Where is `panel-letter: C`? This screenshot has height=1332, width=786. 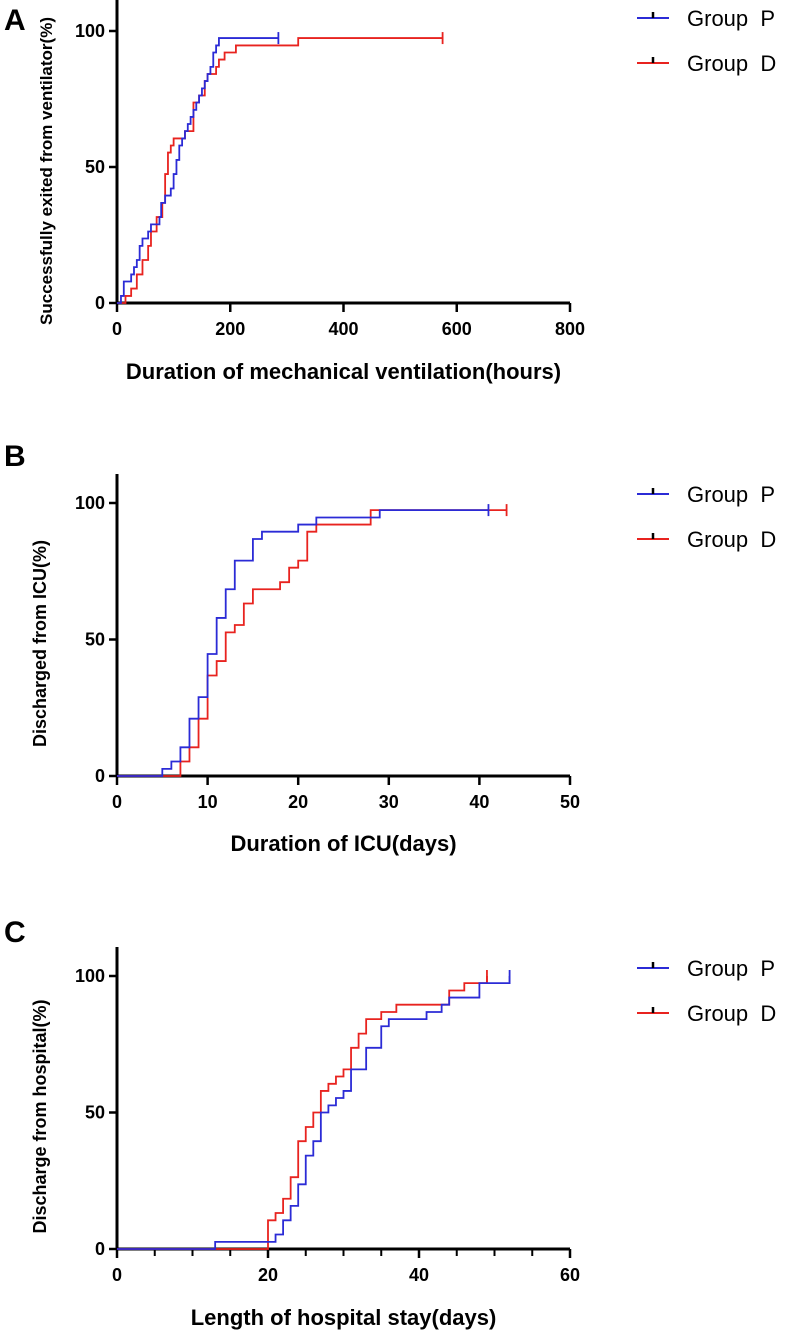
panel-letter: C is located at coordinates (15, 932).